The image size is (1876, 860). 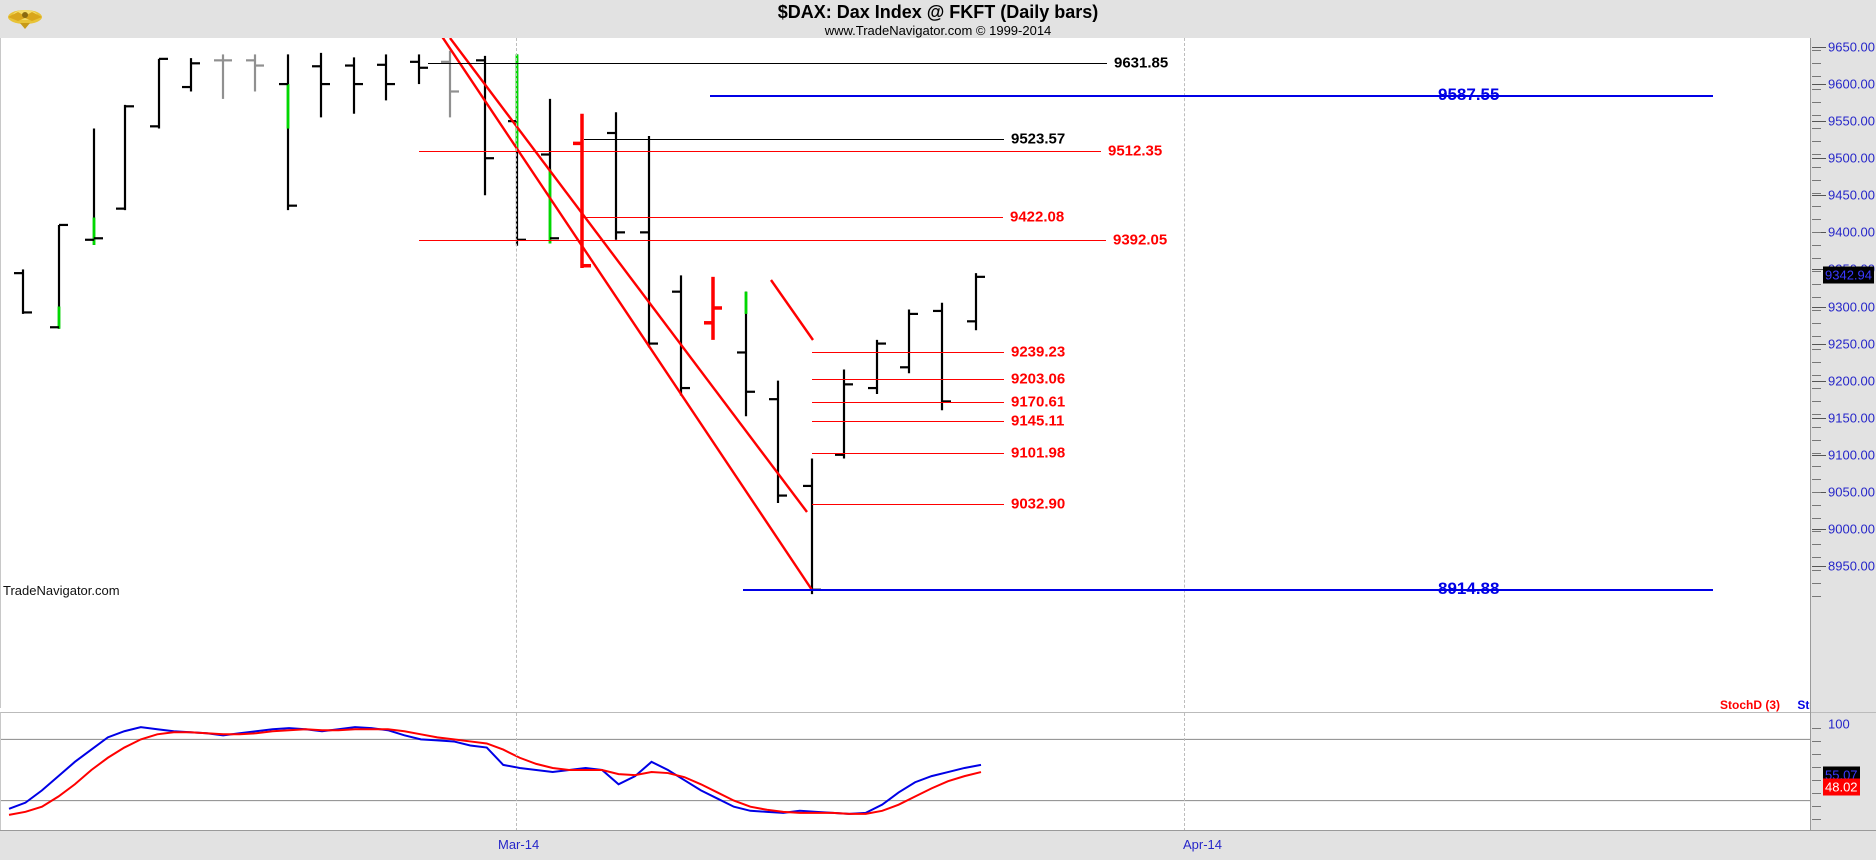 What do you see at coordinates (1848, 275) in the screenshot?
I see `last-price-marker: 9342.94` at bounding box center [1848, 275].